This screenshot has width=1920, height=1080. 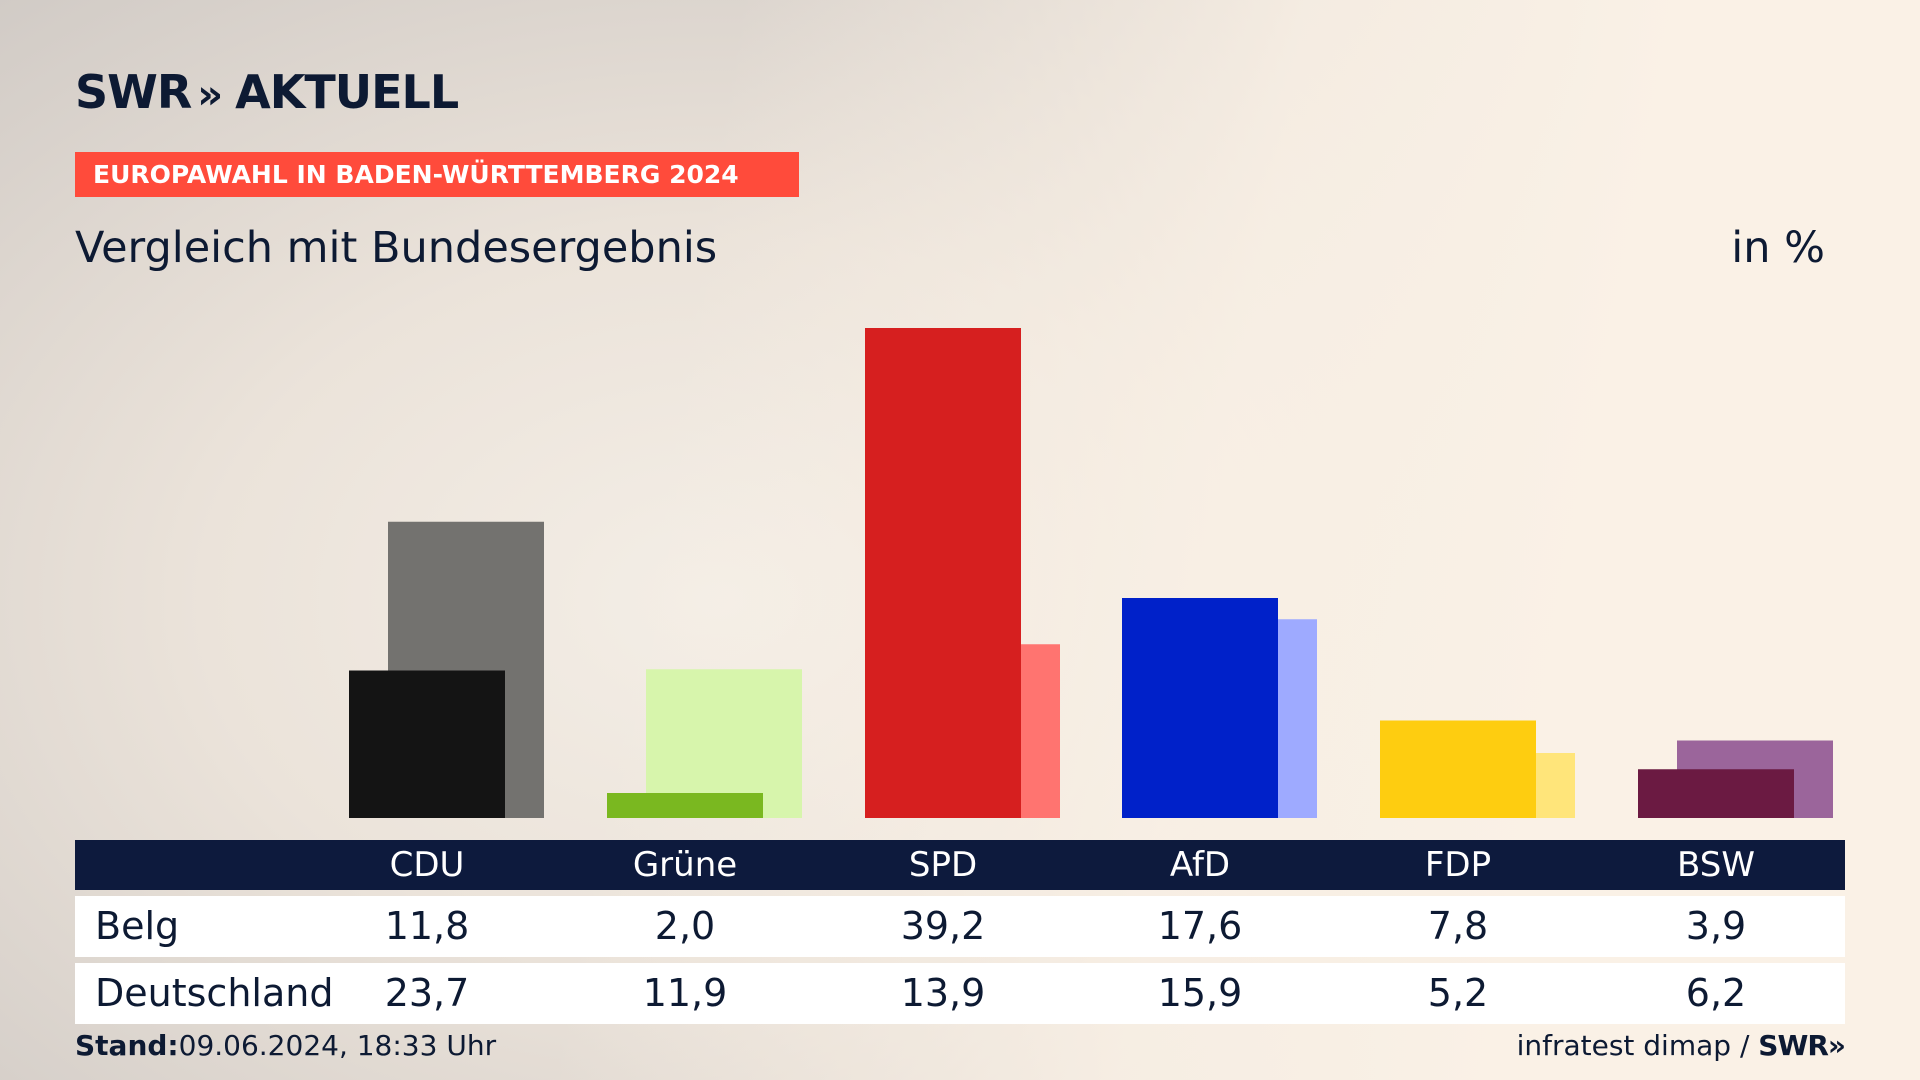 I want to click on table-cell: 7,8, so click(x=1458, y=926).